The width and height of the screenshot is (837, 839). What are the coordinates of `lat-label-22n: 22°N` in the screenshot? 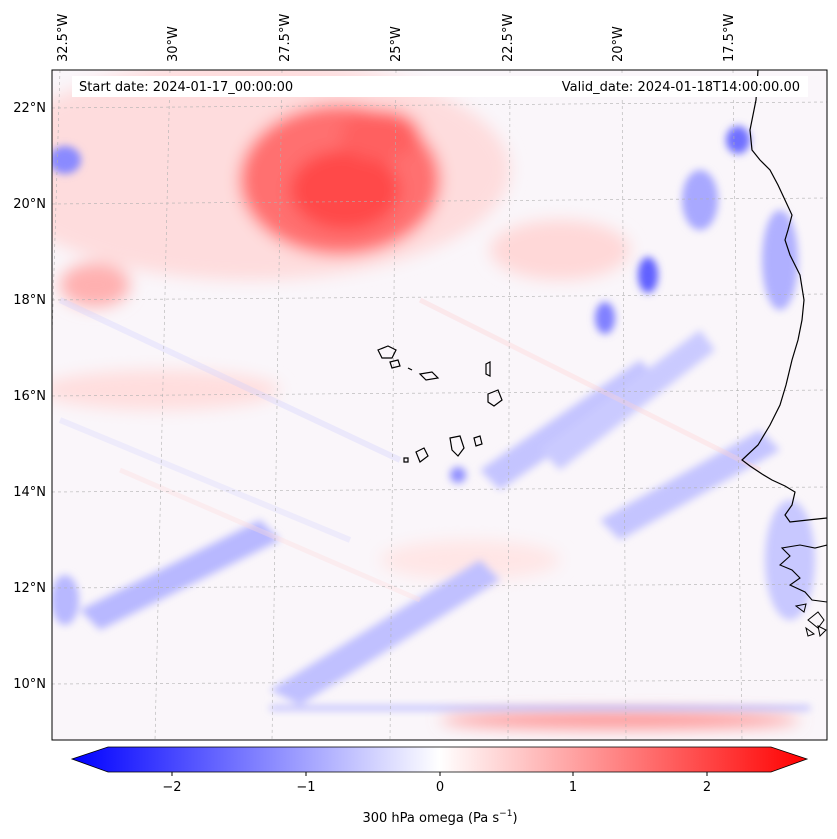 It's located at (29, 108).